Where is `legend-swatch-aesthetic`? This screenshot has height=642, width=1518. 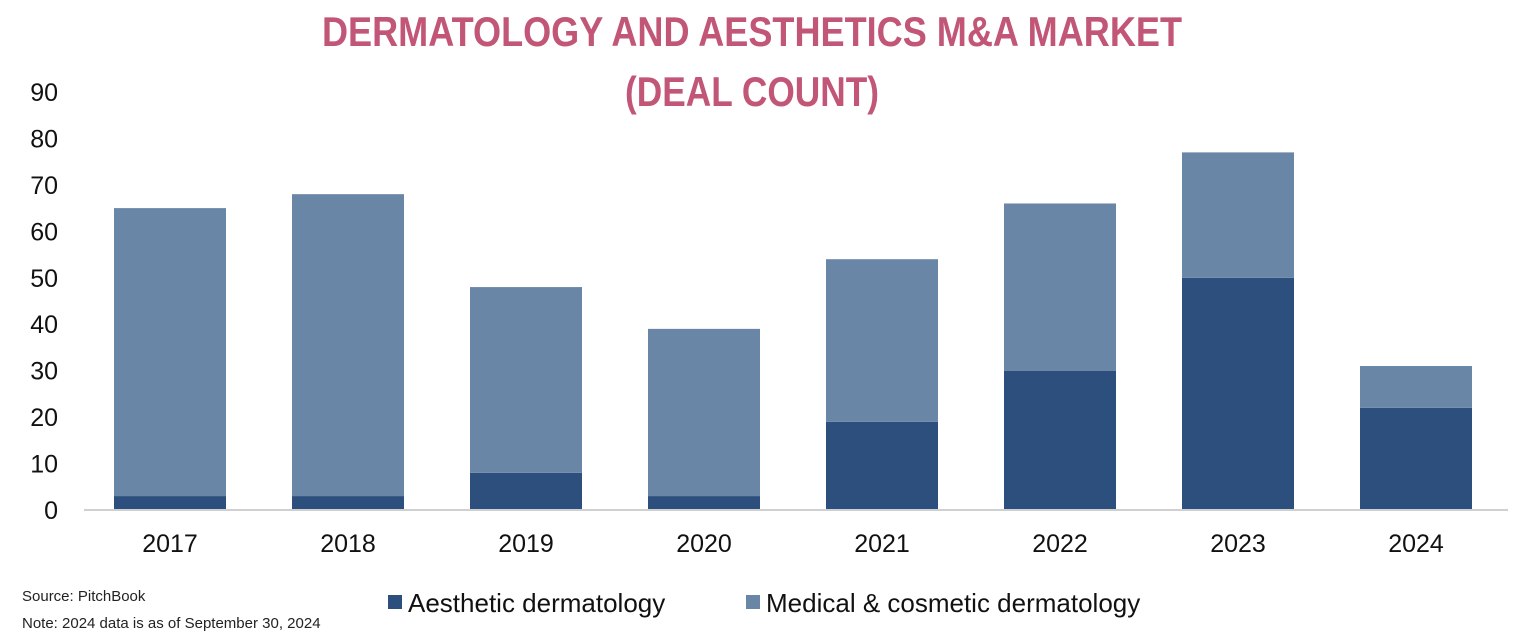 legend-swatch-aesthetic is located at coordinates (395, 602).